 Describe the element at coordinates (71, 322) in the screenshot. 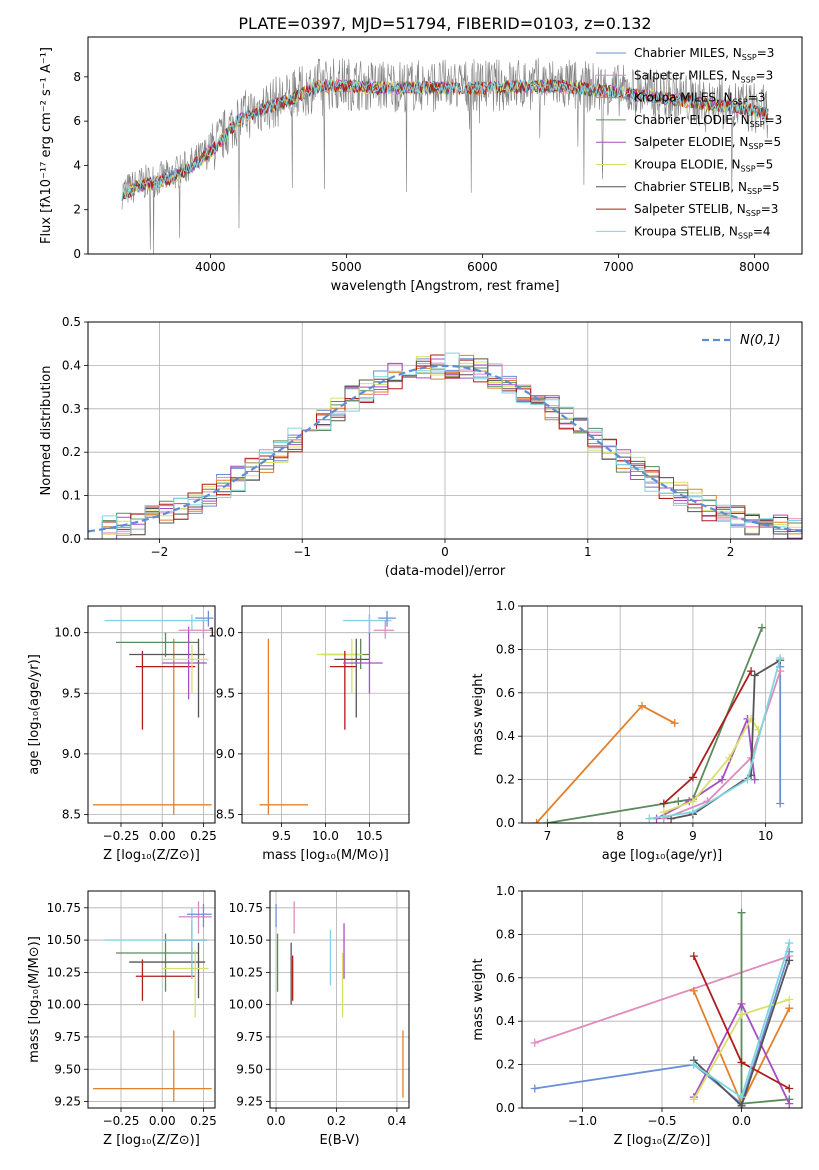

I see `y-tick-label: 0.5` at that location.